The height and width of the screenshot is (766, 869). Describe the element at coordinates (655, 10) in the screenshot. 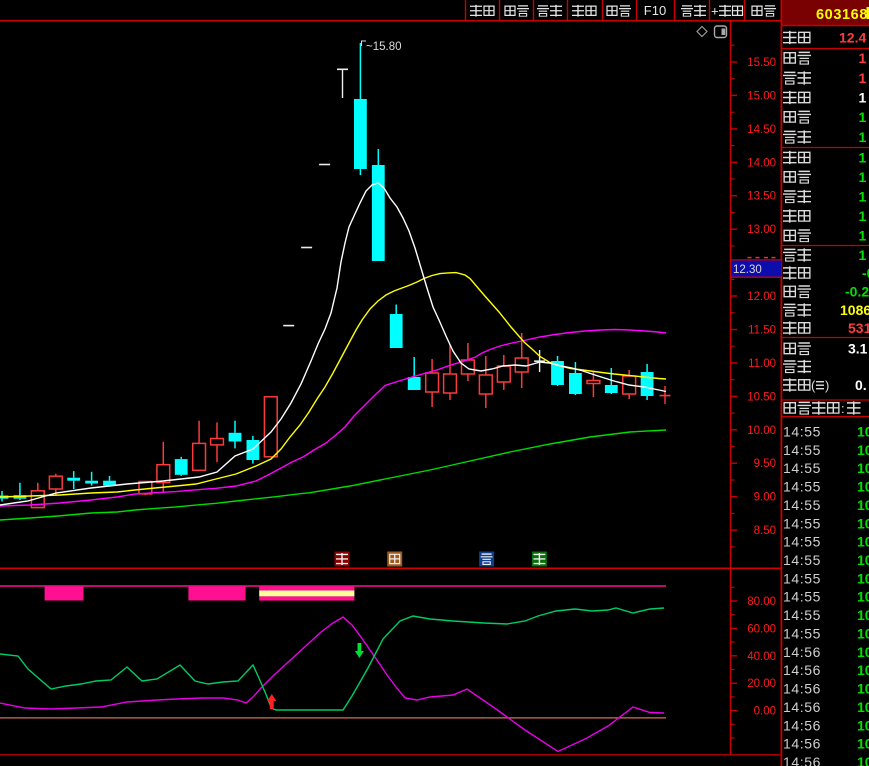

I see `svg-text: F10` at that location.